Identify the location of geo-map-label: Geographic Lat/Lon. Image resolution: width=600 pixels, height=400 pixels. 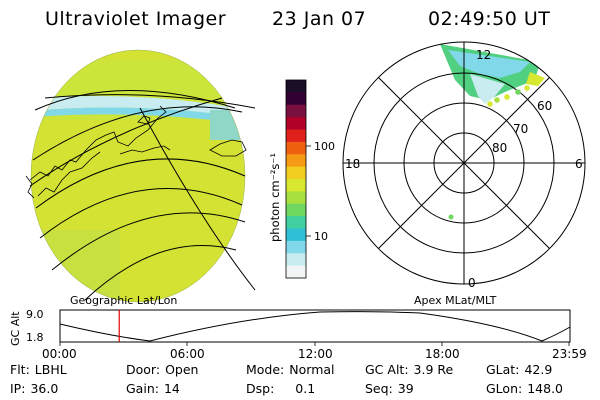
(123, 300).